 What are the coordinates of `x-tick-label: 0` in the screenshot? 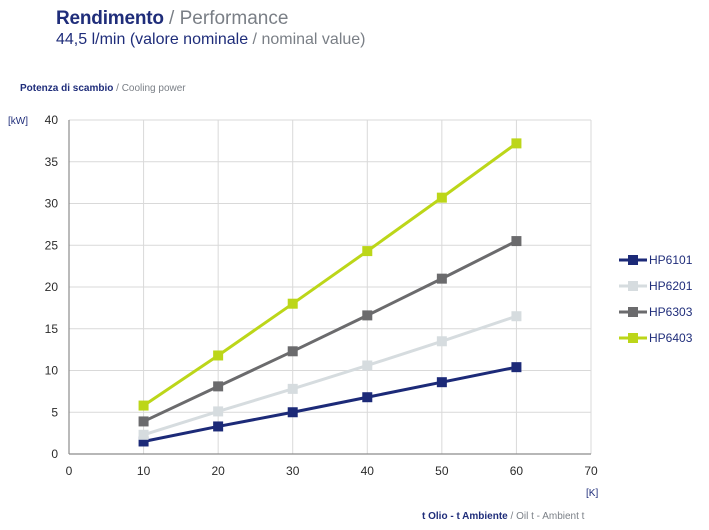 It's located at (69, 471).